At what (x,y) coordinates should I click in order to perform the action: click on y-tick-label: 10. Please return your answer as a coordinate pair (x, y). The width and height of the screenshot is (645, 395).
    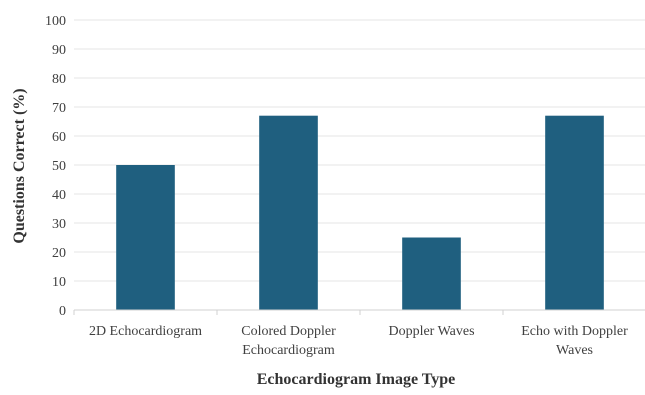
    Looking at the image, I should click on (59, 282).